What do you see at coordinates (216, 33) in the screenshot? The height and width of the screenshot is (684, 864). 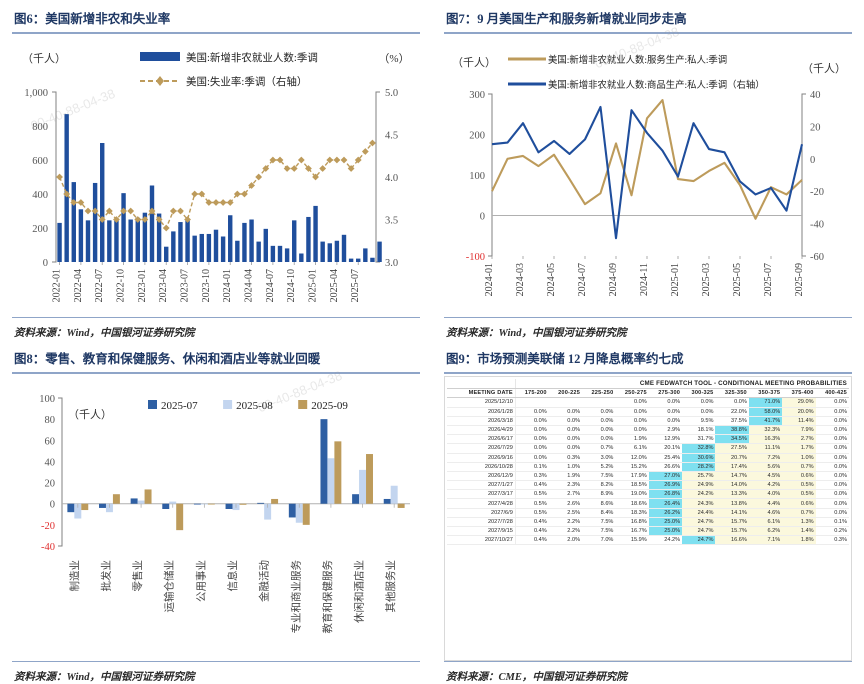 I see `figure-6-title-rule` at bounding box center [216, 33].